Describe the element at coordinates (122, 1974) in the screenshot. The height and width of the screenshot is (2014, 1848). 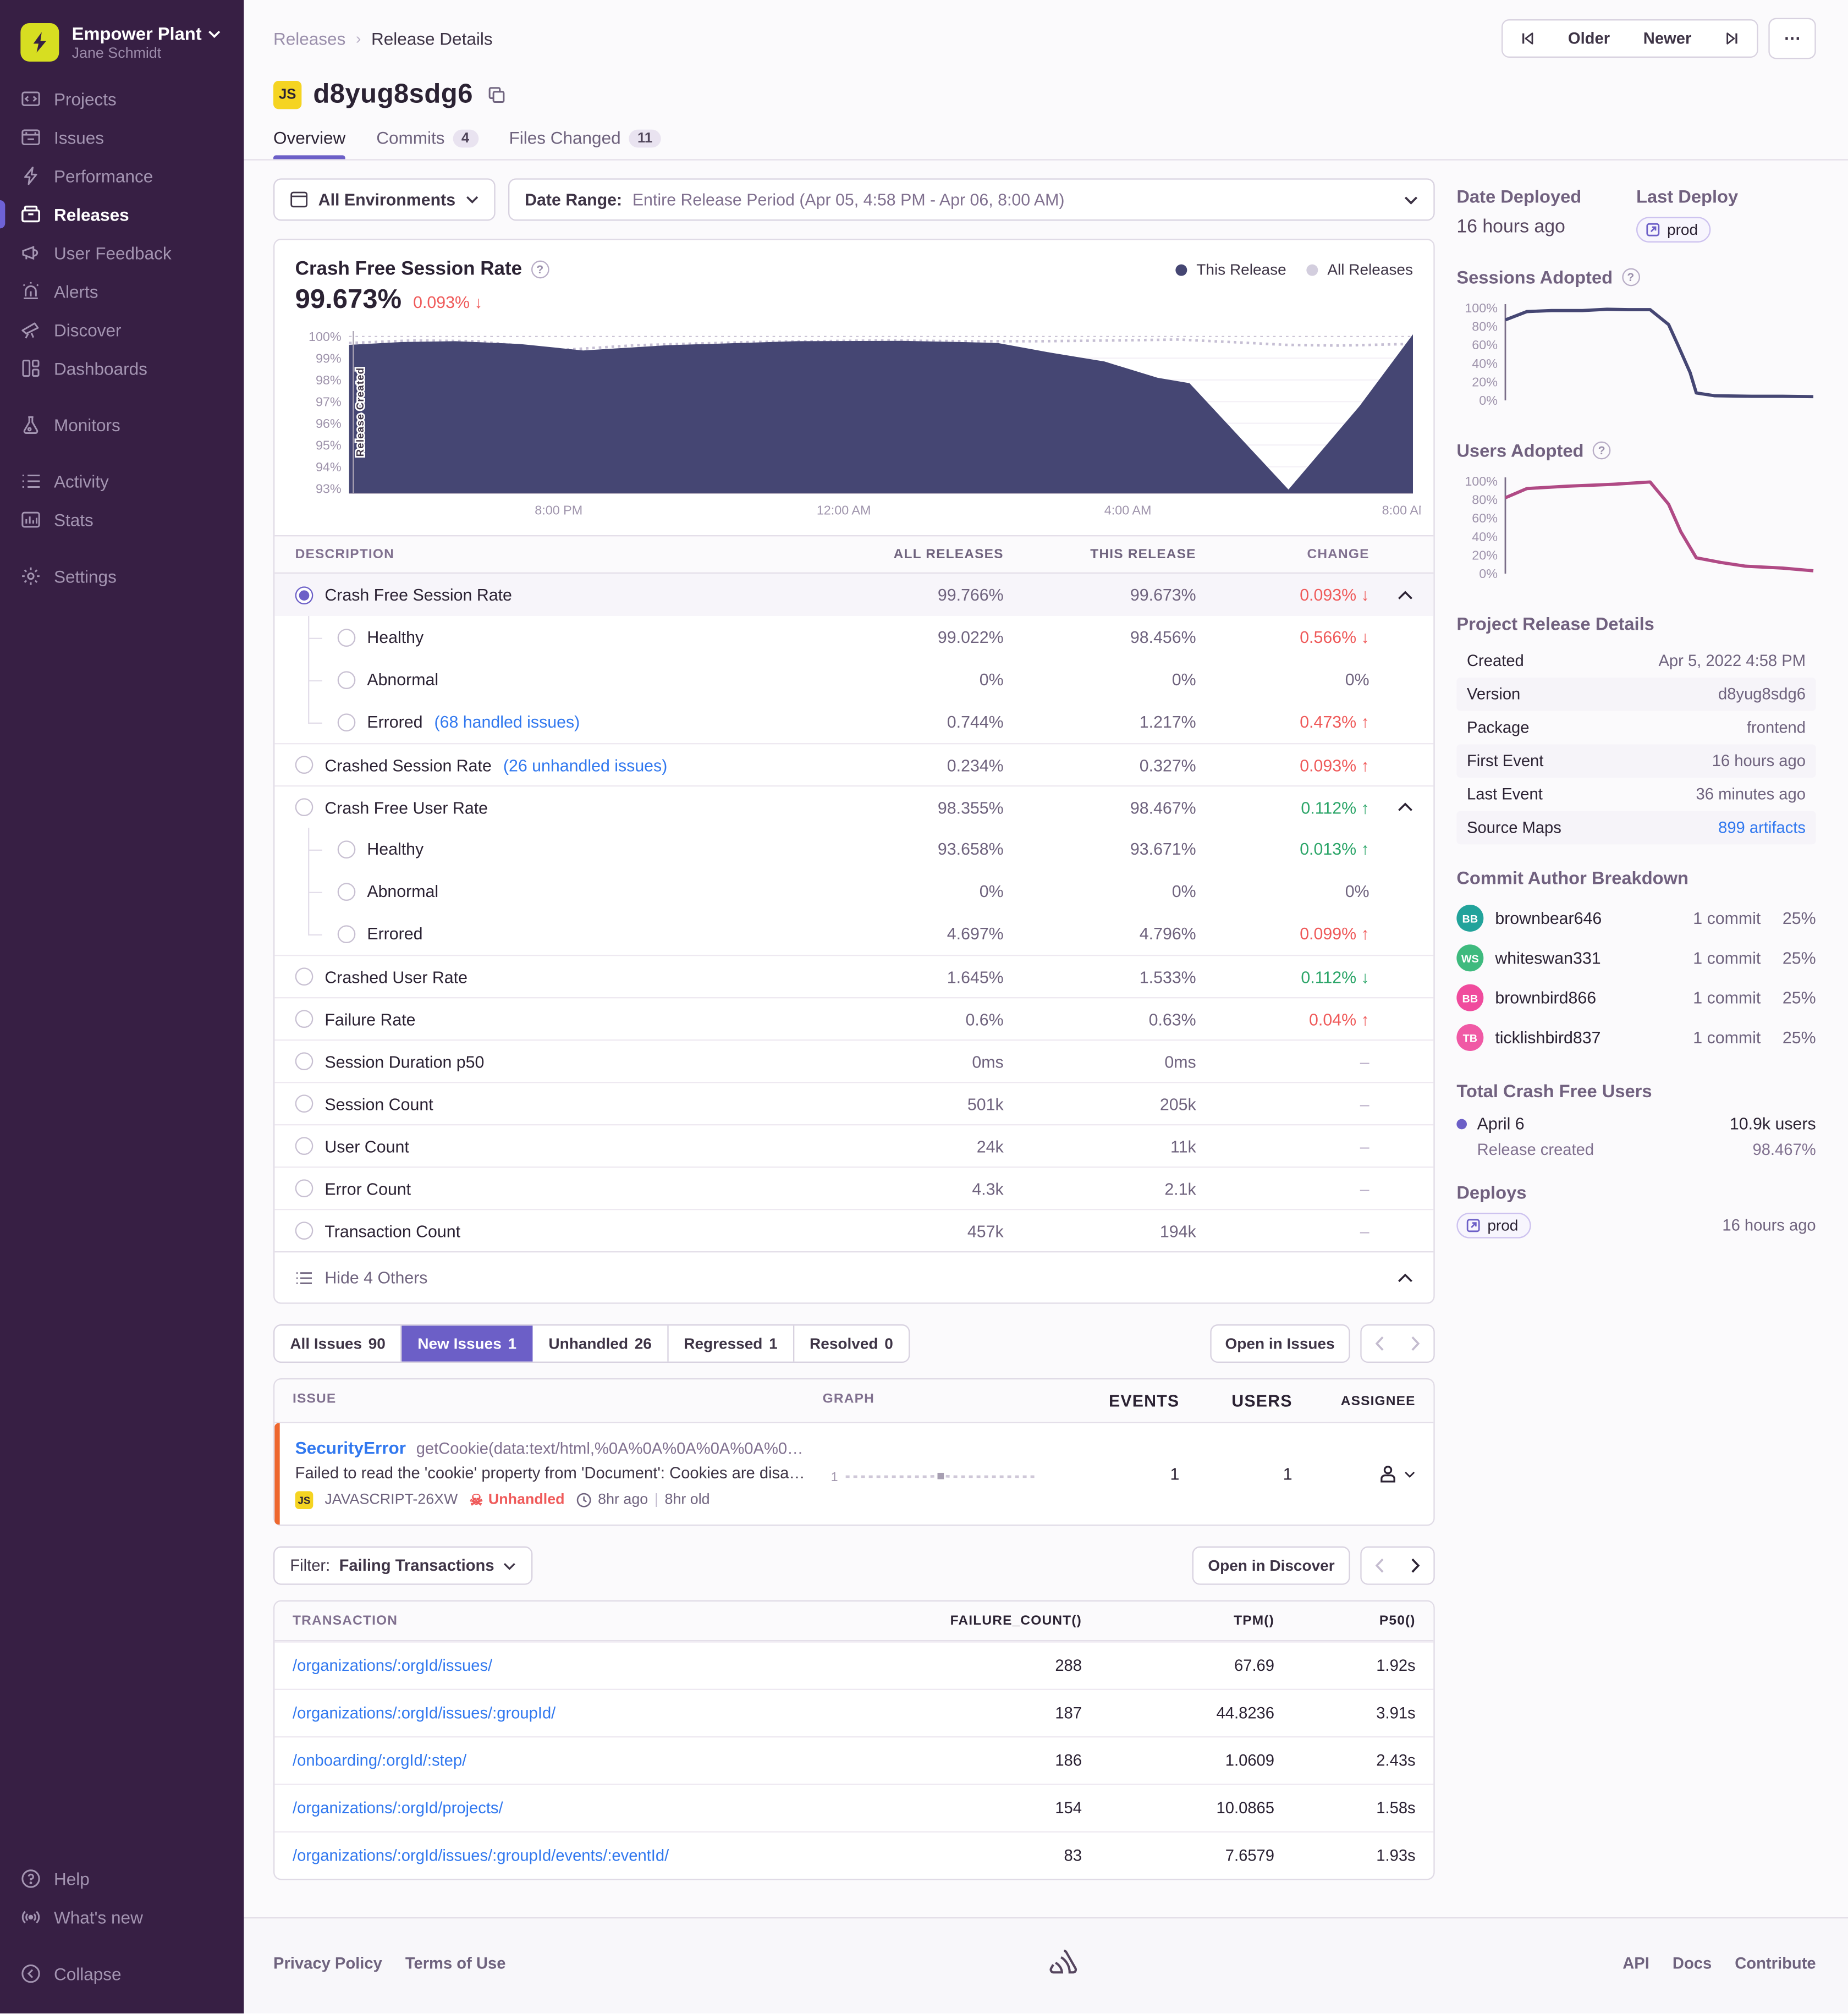
I see `sidebar-item-collapse: Collapse` at that location.